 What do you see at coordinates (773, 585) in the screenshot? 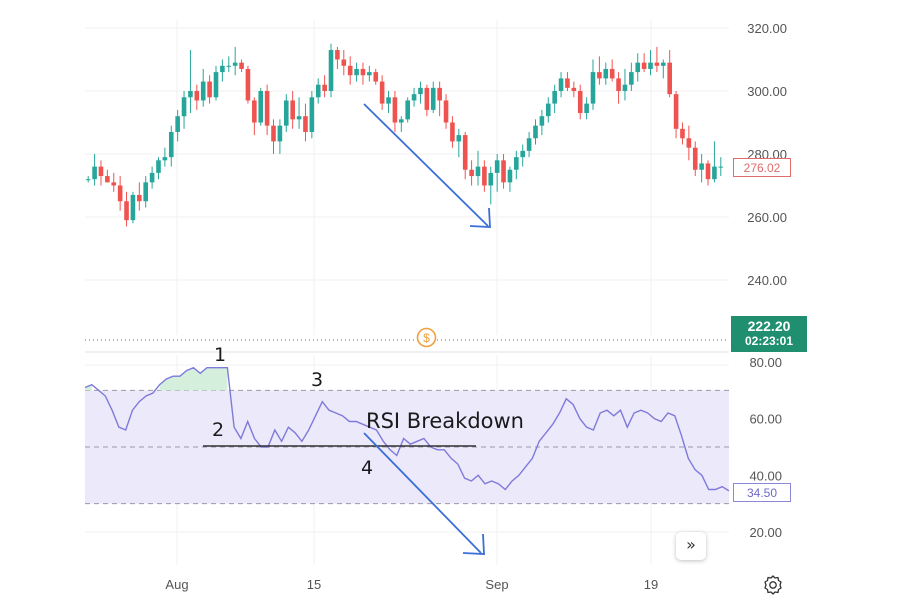
I see `gear-icon` at bounding box center [773, 585].